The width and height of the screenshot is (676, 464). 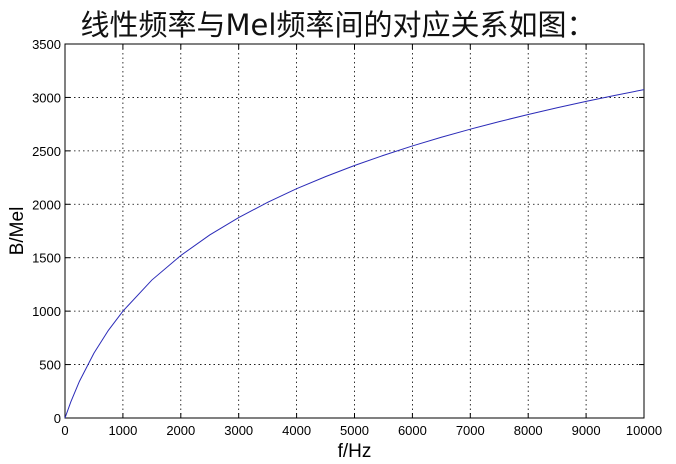 I want to click on x-tick-label: 6000, so click(x=412, y=430).